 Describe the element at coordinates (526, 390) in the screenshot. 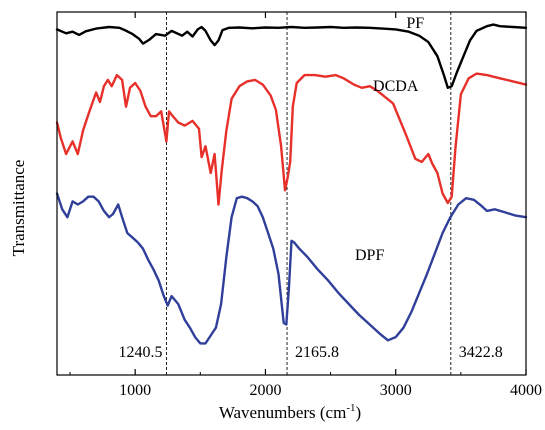

I see `x-tick-label-4000: 4000` at that location.